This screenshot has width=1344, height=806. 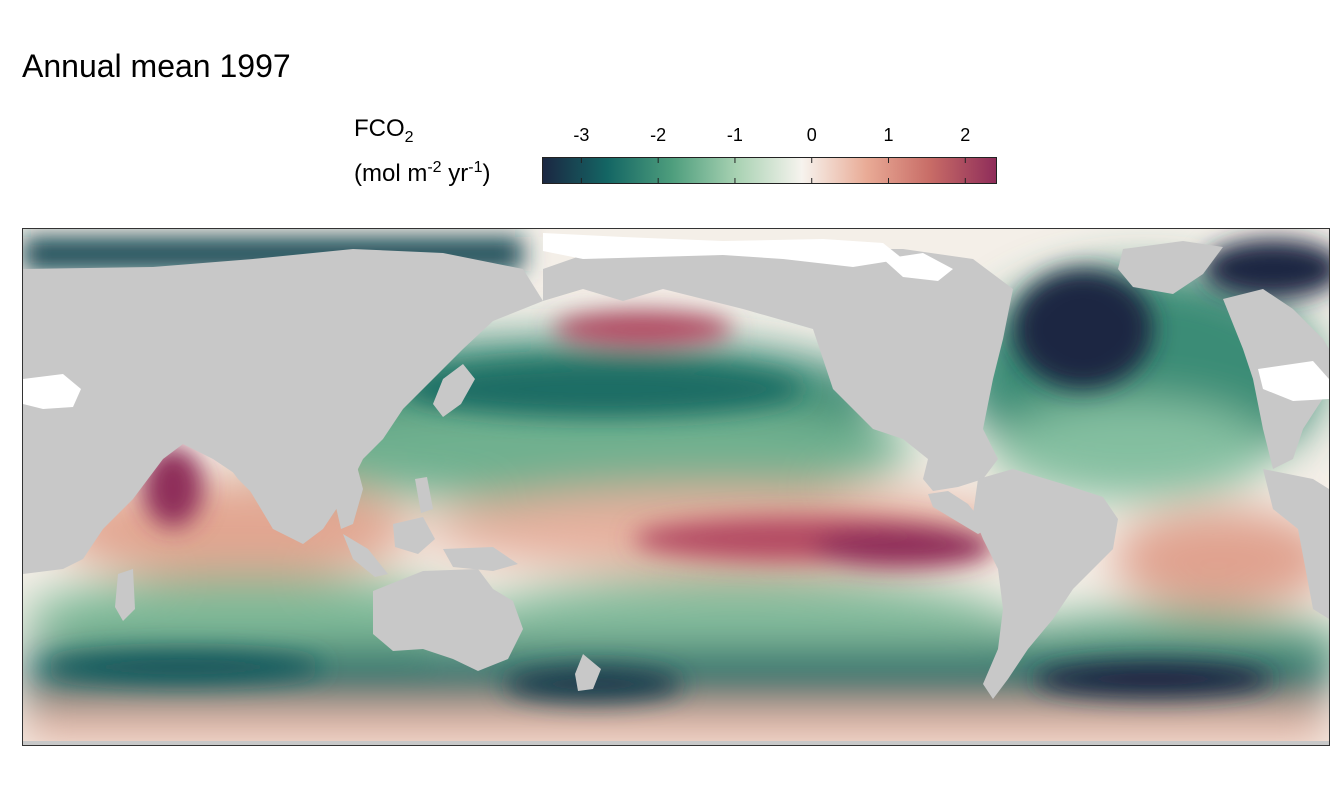 I want to click on colorbar-title: FCO2 (mol m-2 yr-1), so click(x=422, y=151).